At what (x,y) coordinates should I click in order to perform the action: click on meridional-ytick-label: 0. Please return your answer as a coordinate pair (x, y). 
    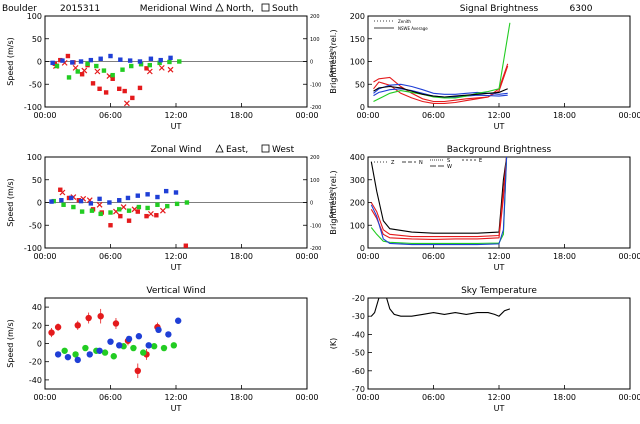
    Looking at the image, I should click on (39, 62).